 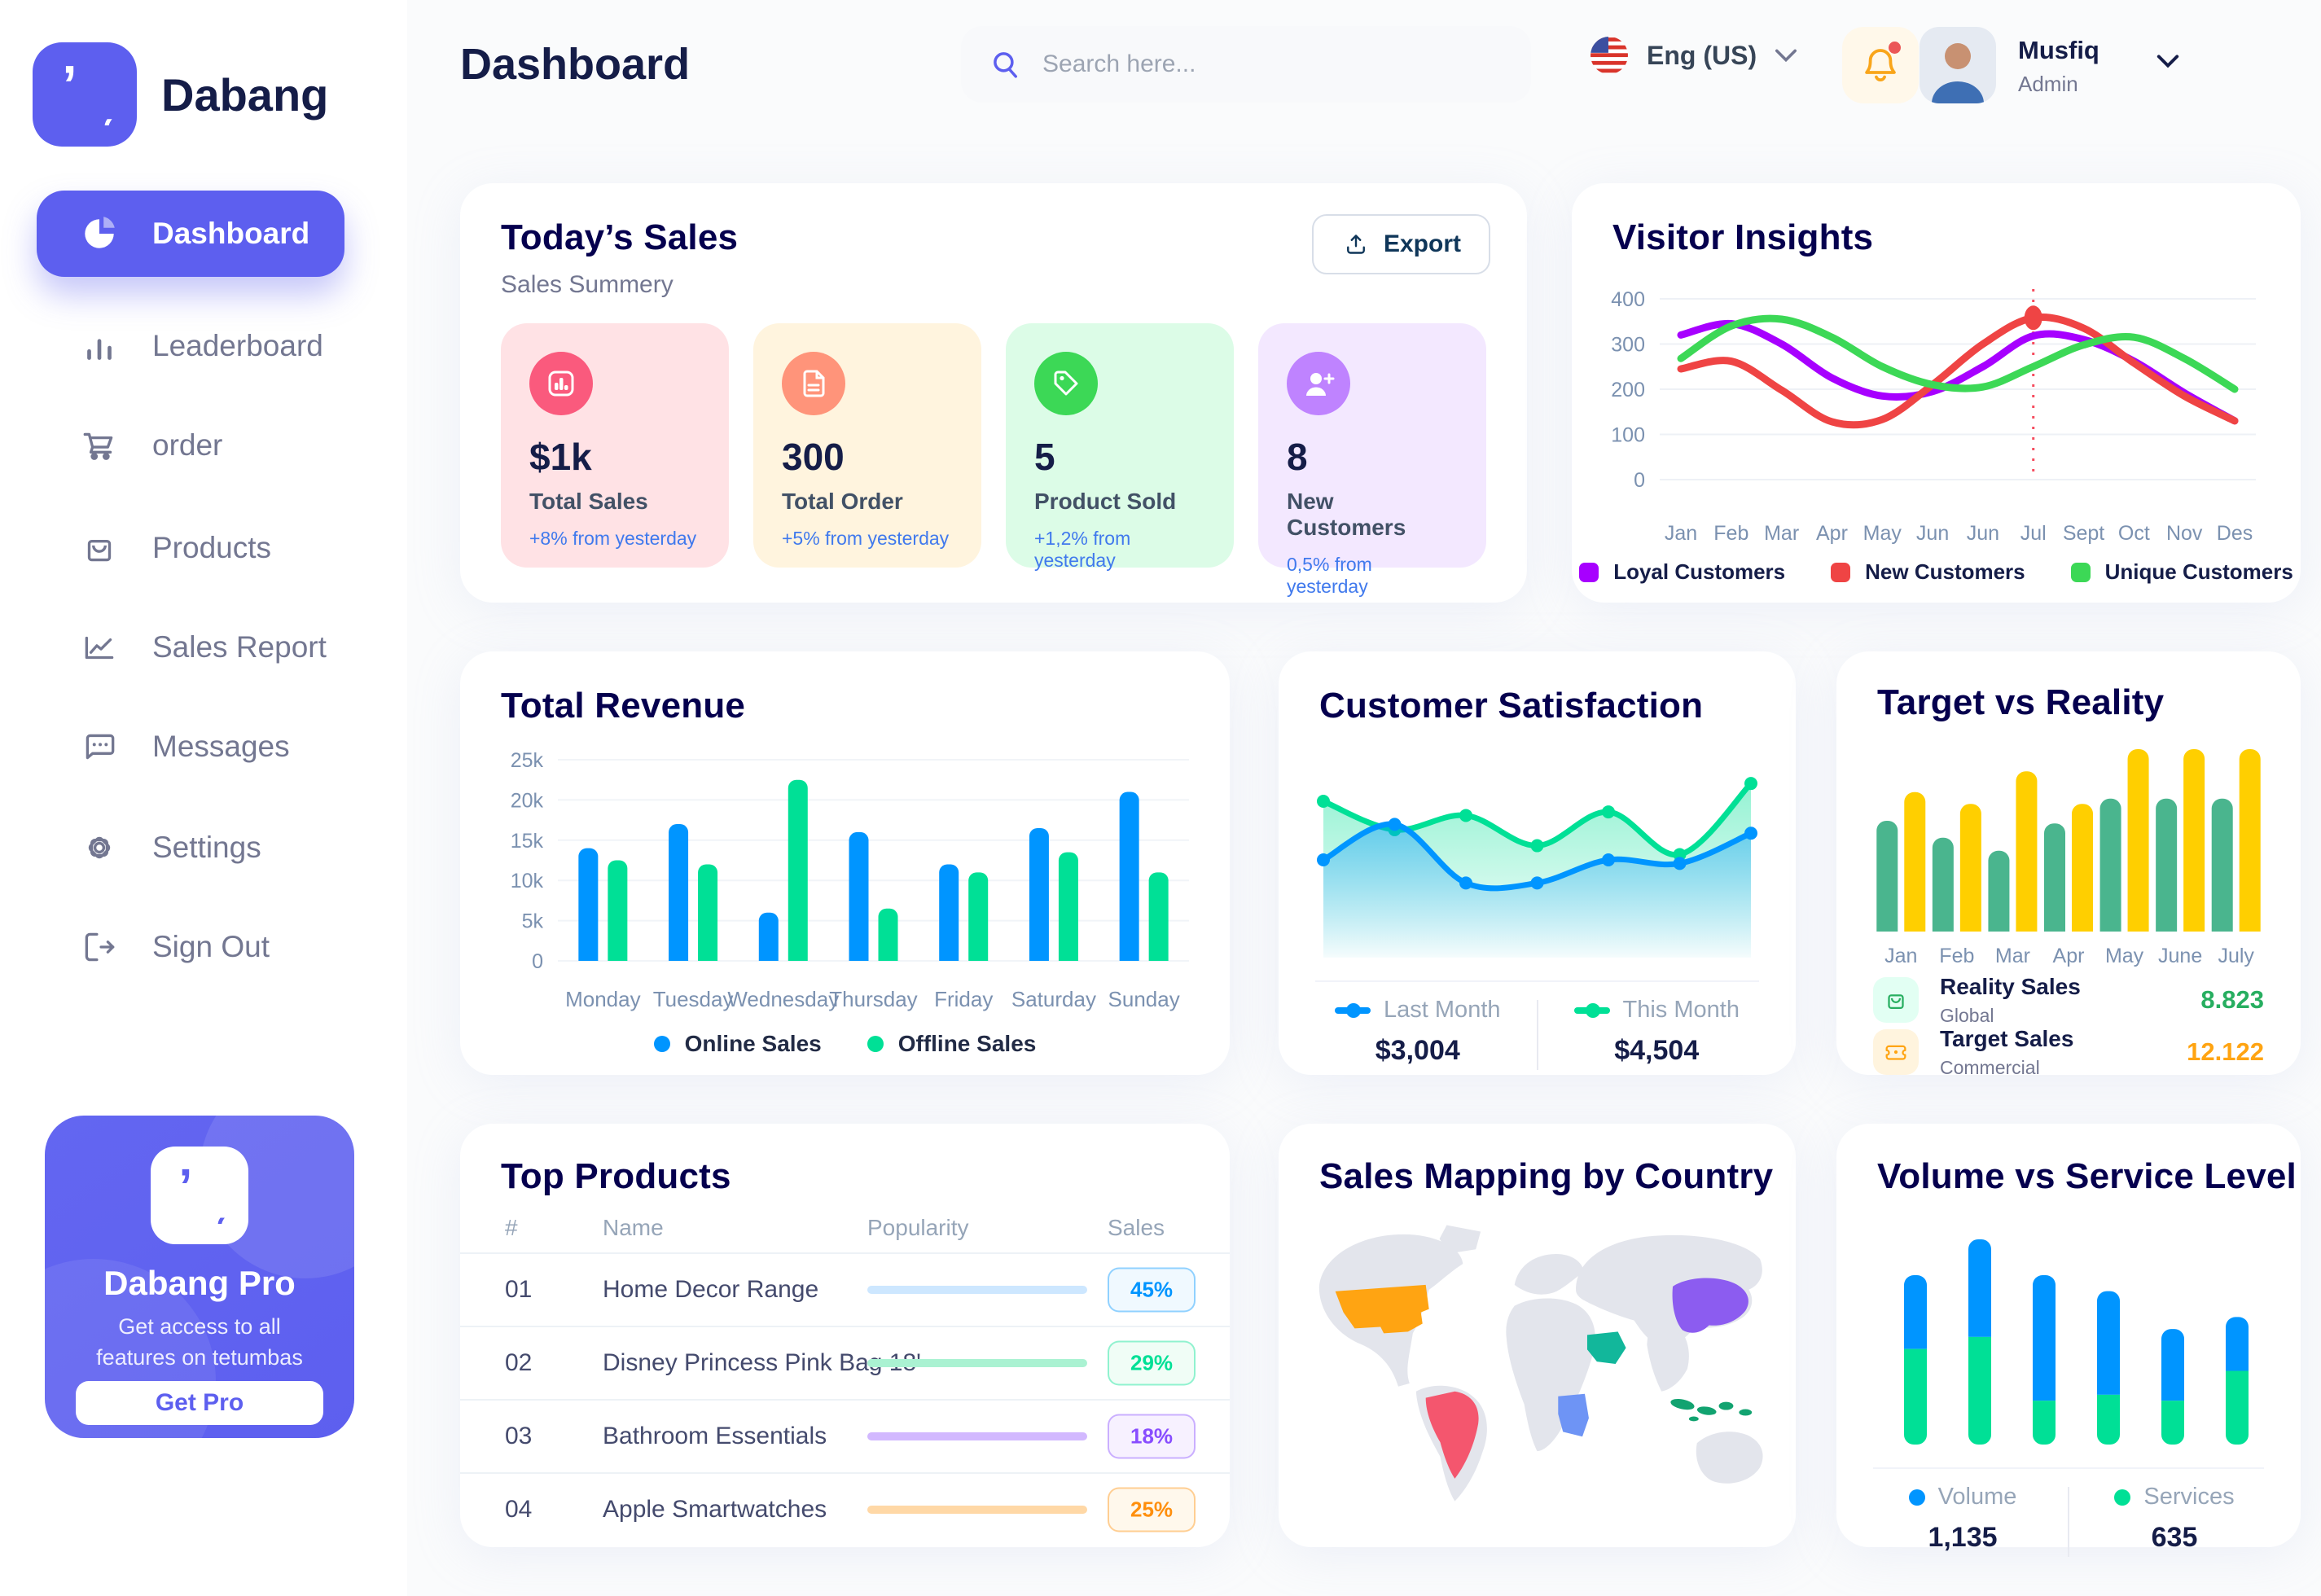 What do you see at coordinates (1743, 237) in the screenshot?
I see `card-title: Visitor Insights` at bounding box center [1743, 237].